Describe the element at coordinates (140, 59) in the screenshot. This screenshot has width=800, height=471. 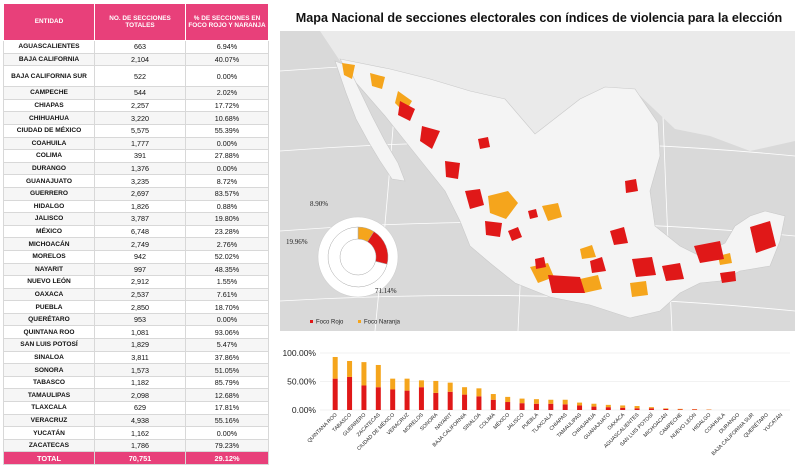
I see `cell-secciones: 2,104` at that location.